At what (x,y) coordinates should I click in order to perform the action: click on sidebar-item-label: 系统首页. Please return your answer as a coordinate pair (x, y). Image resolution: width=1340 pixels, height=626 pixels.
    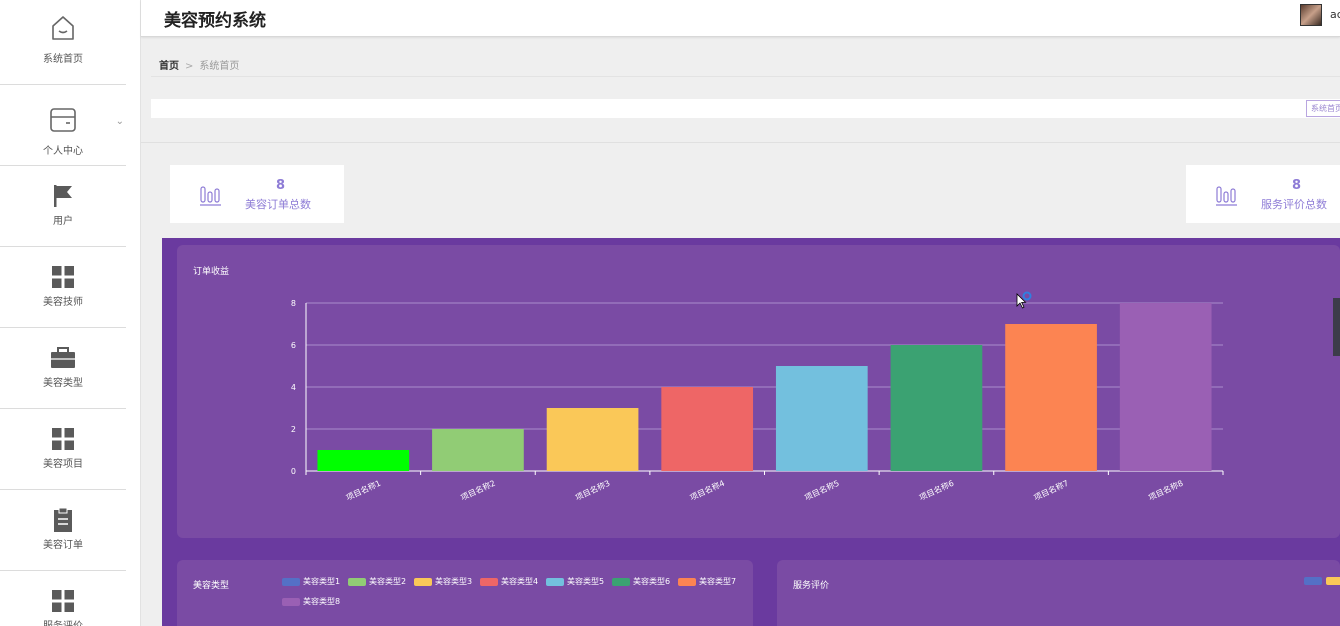
    Looking at the image, I should click on (63, 59).